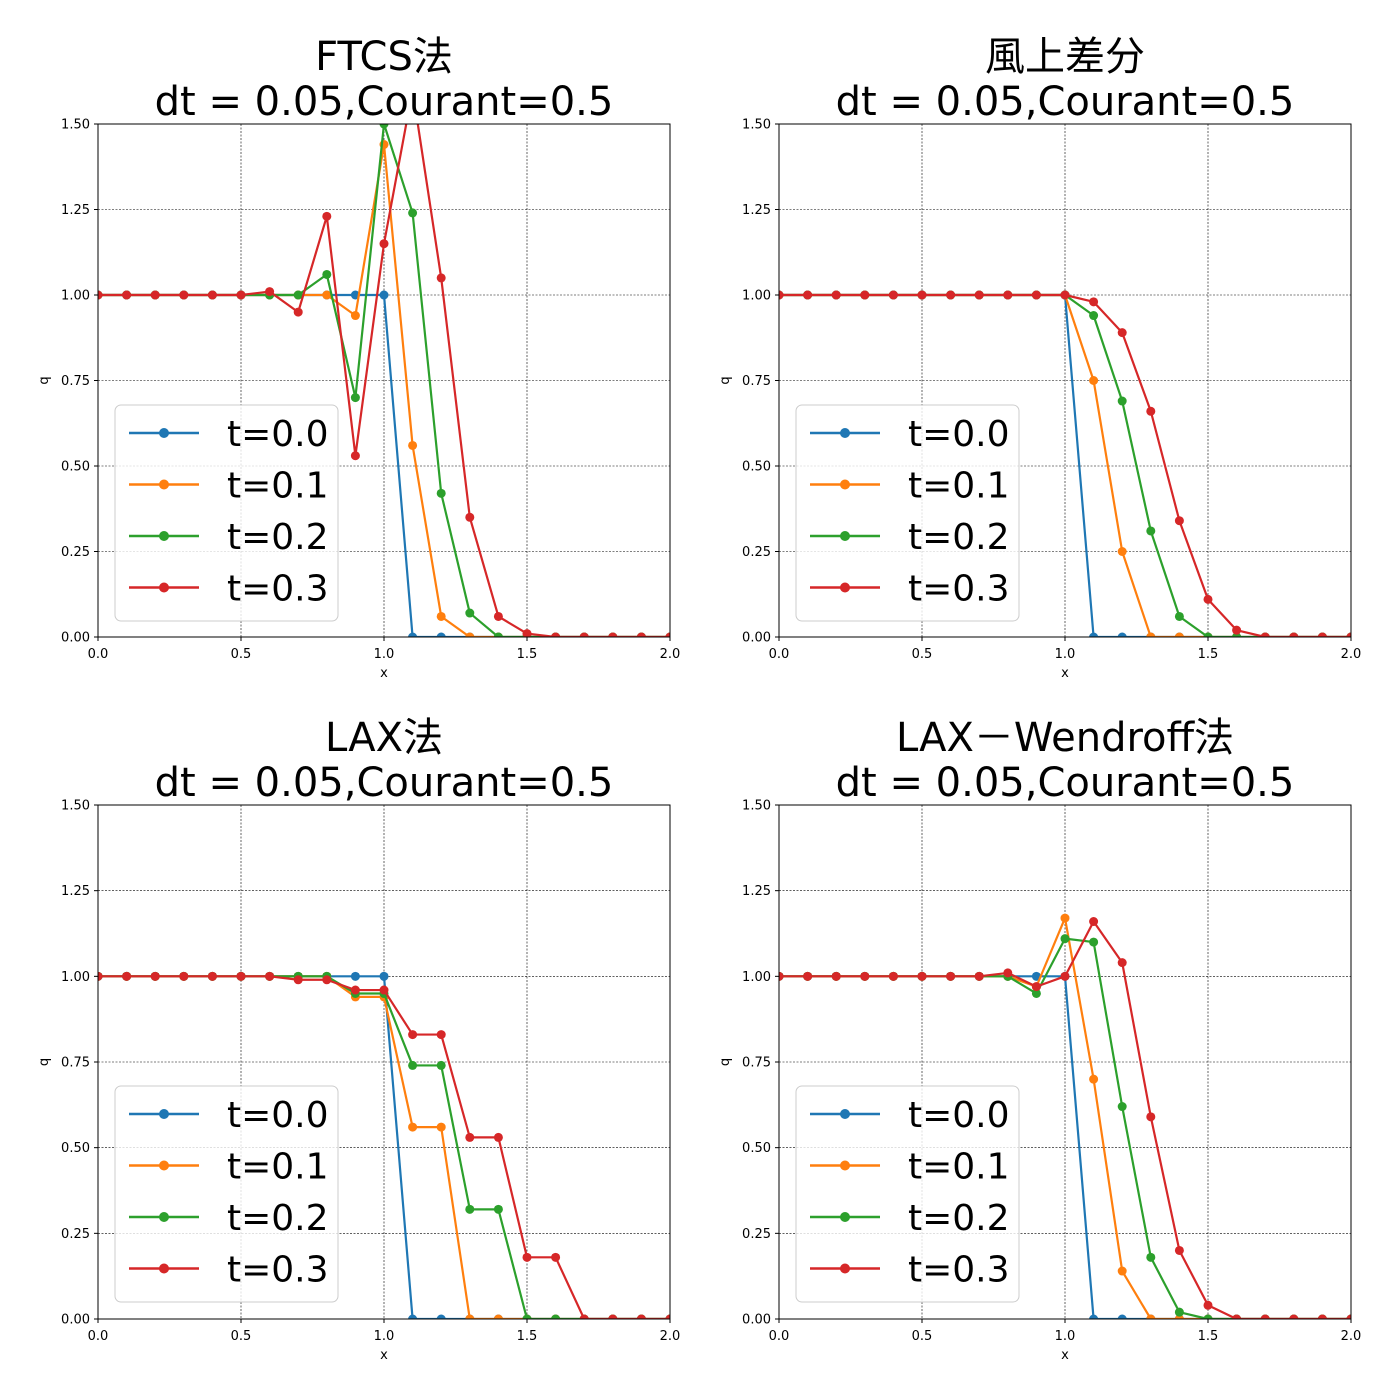 The width and height of the screenshot is (1400, 1400). Describe the element at coordinates (1065, 673) in the screenshot. I see `x-axis-label: x` at that location.